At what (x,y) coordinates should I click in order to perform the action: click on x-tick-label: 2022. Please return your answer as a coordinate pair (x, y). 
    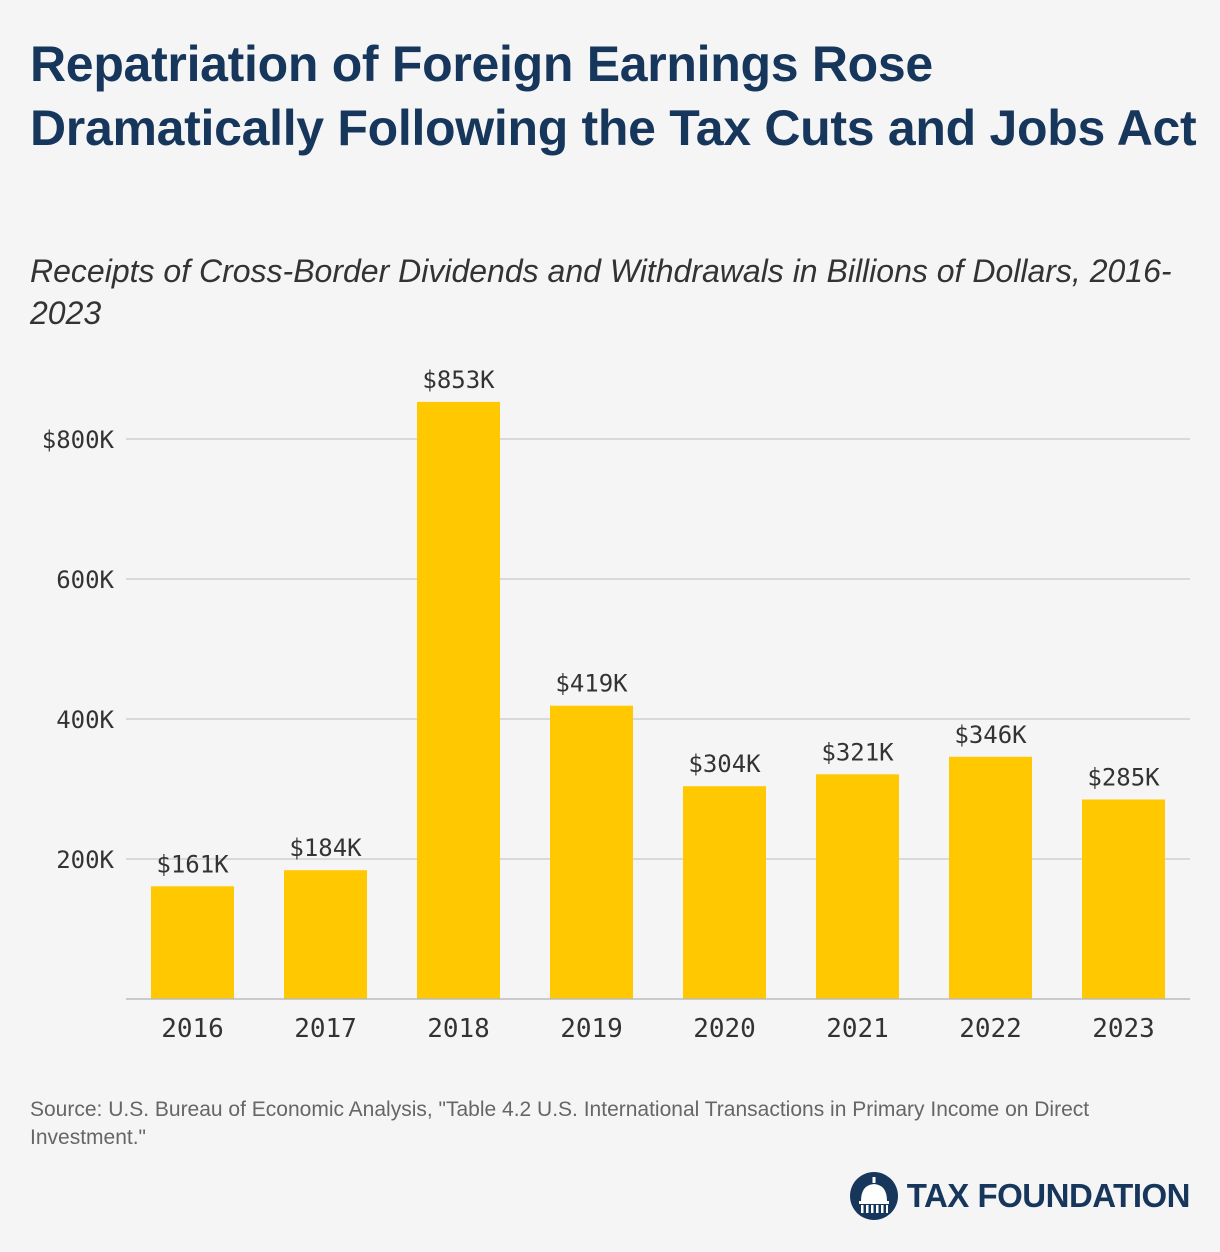
    Looking at the image, I should click on (990, 1029).